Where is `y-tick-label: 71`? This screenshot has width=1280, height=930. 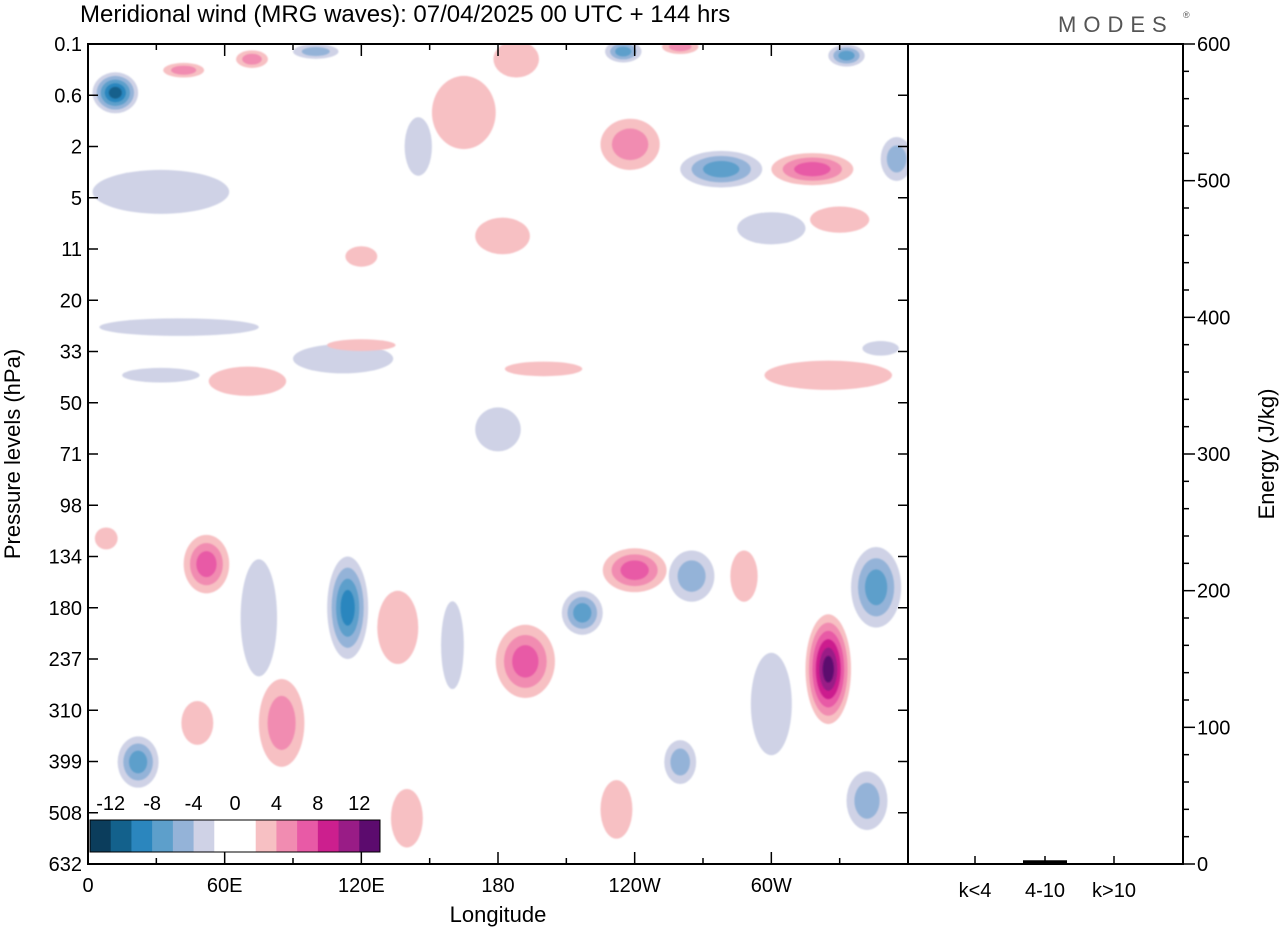 y-tick-label: 71 is located at coordinates (71, 455).